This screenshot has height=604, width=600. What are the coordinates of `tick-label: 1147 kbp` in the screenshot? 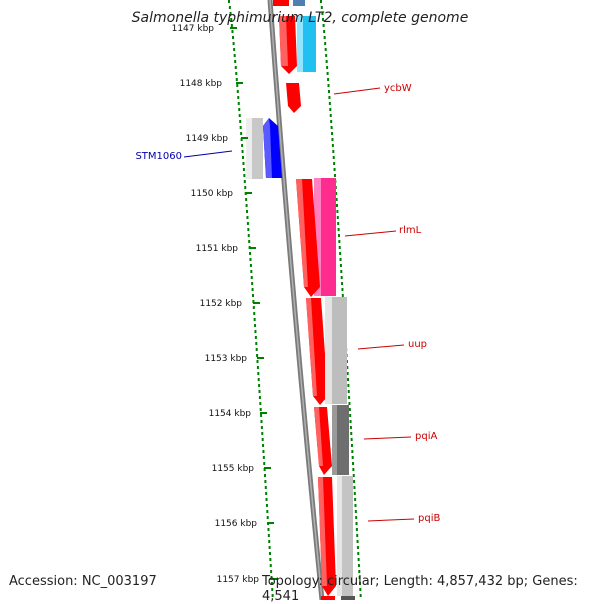 It's located at (193, 29).